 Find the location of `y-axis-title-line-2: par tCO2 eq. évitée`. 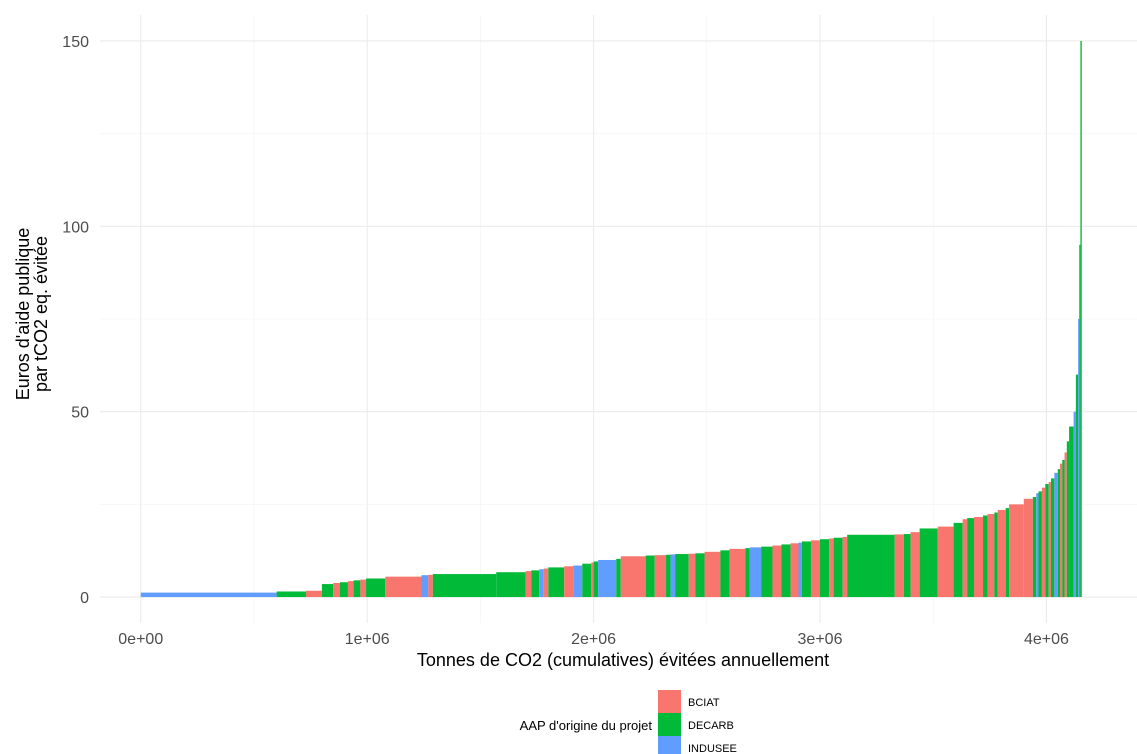

y-axis-title-line-2: par tCO2 eq. évitée is located at coordinates (41, 314).